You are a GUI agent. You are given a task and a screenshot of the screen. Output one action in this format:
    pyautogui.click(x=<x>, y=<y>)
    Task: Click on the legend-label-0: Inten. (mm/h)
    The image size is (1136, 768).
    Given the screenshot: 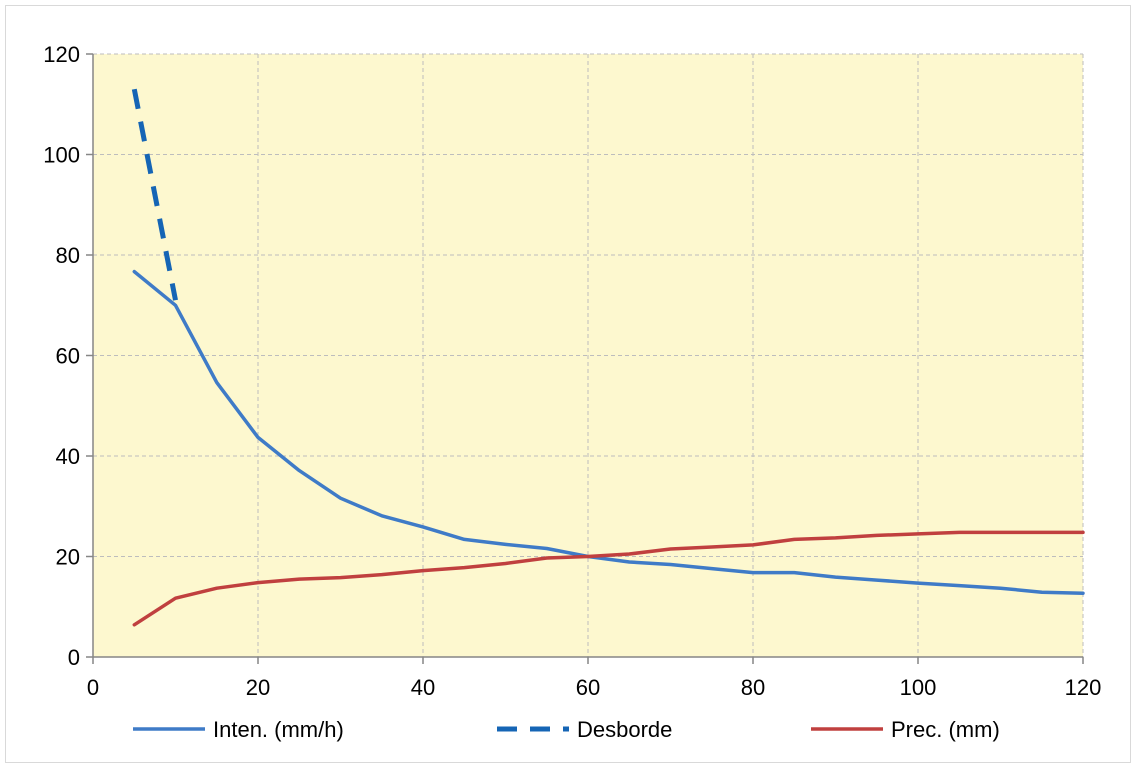 What is the action you would take?
    pyautogui.click(x=278, y=729)
    